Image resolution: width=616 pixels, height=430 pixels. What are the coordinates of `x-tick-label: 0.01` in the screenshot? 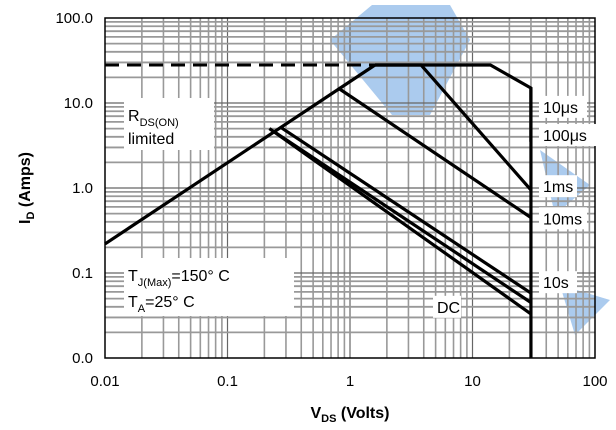 It's located at (104, 381).